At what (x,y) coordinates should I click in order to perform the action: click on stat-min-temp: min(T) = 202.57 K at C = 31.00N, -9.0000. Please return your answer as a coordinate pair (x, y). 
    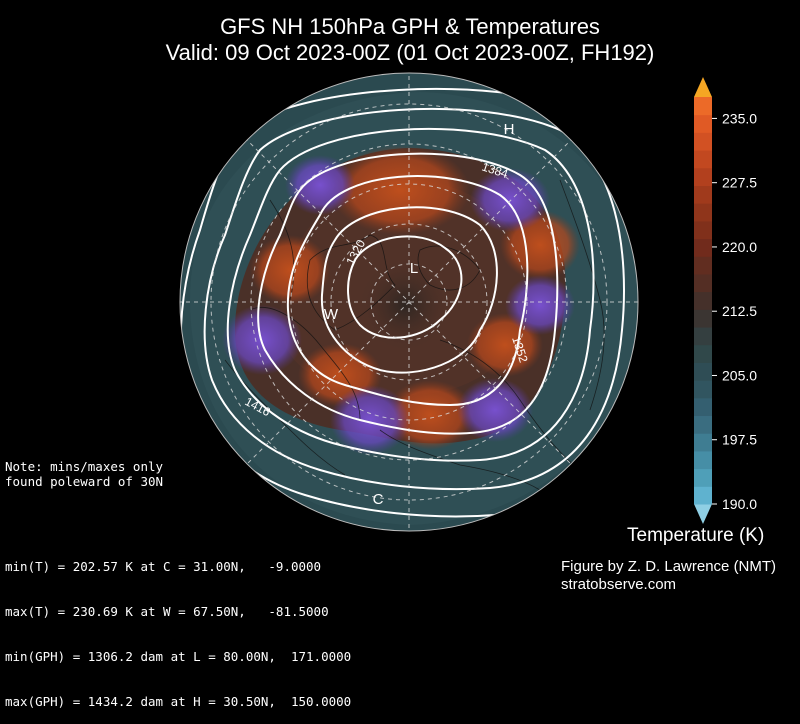
    Looking at the image, I should click on (163, 566).